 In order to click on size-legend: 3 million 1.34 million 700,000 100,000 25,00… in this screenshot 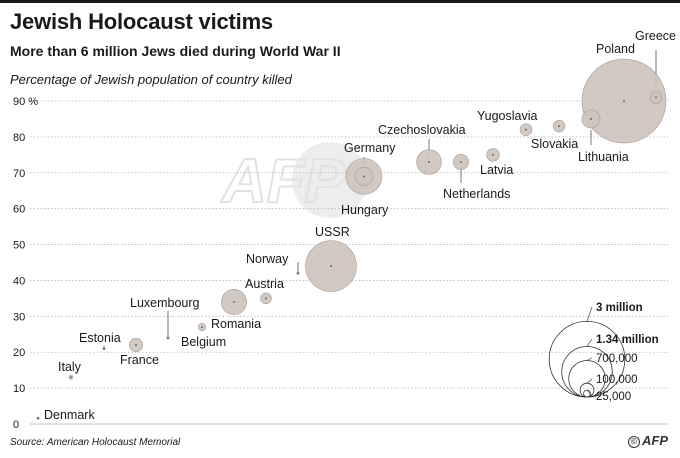, I will do `click(603, 352)`.